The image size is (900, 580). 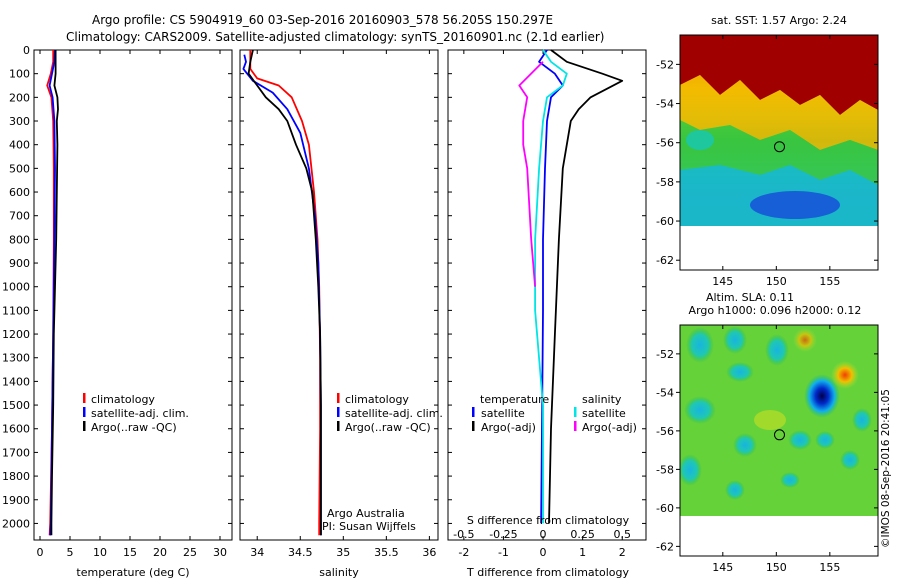 I want to click on sst-map-frame, so click(x=779, y=152).